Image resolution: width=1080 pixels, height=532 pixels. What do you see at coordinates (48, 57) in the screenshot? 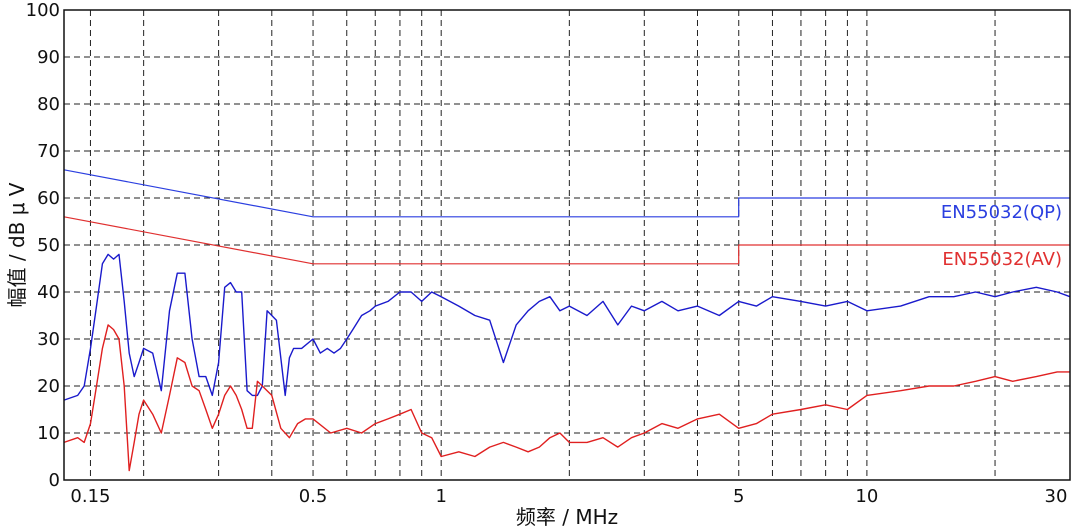
I see `y-tick-label: 90` at bounding box center [48, 57].